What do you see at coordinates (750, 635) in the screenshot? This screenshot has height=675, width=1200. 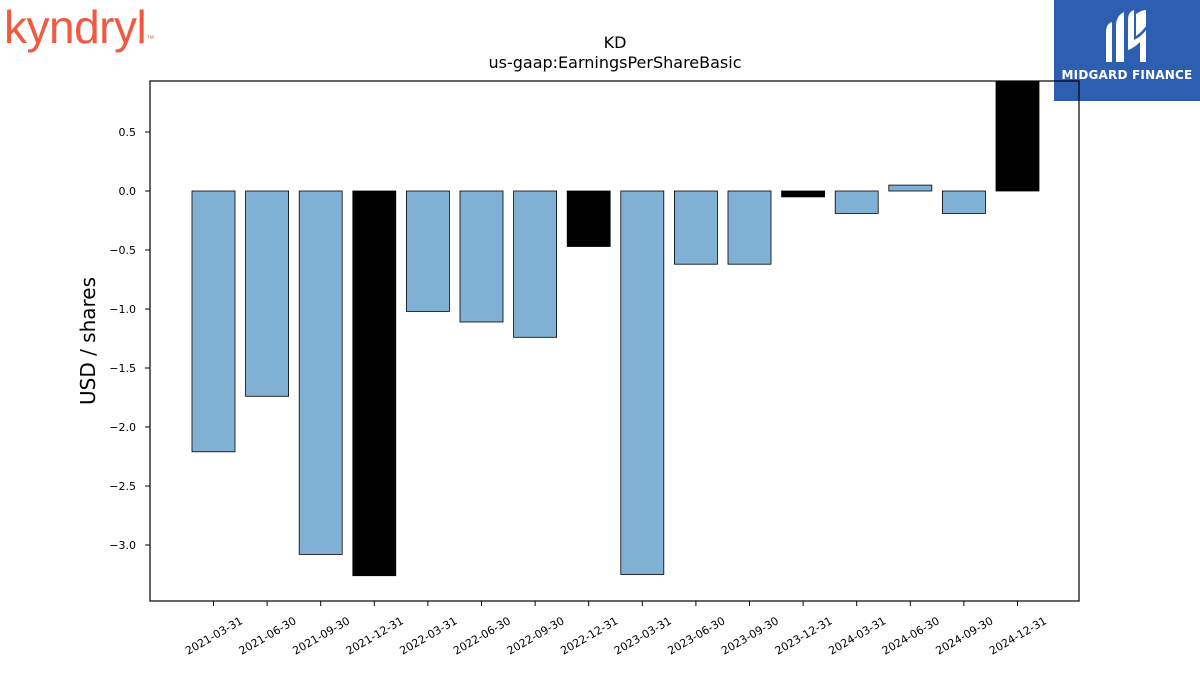 I see `x-tick-label: 2023-09-30` at bounding box center [750, 635].